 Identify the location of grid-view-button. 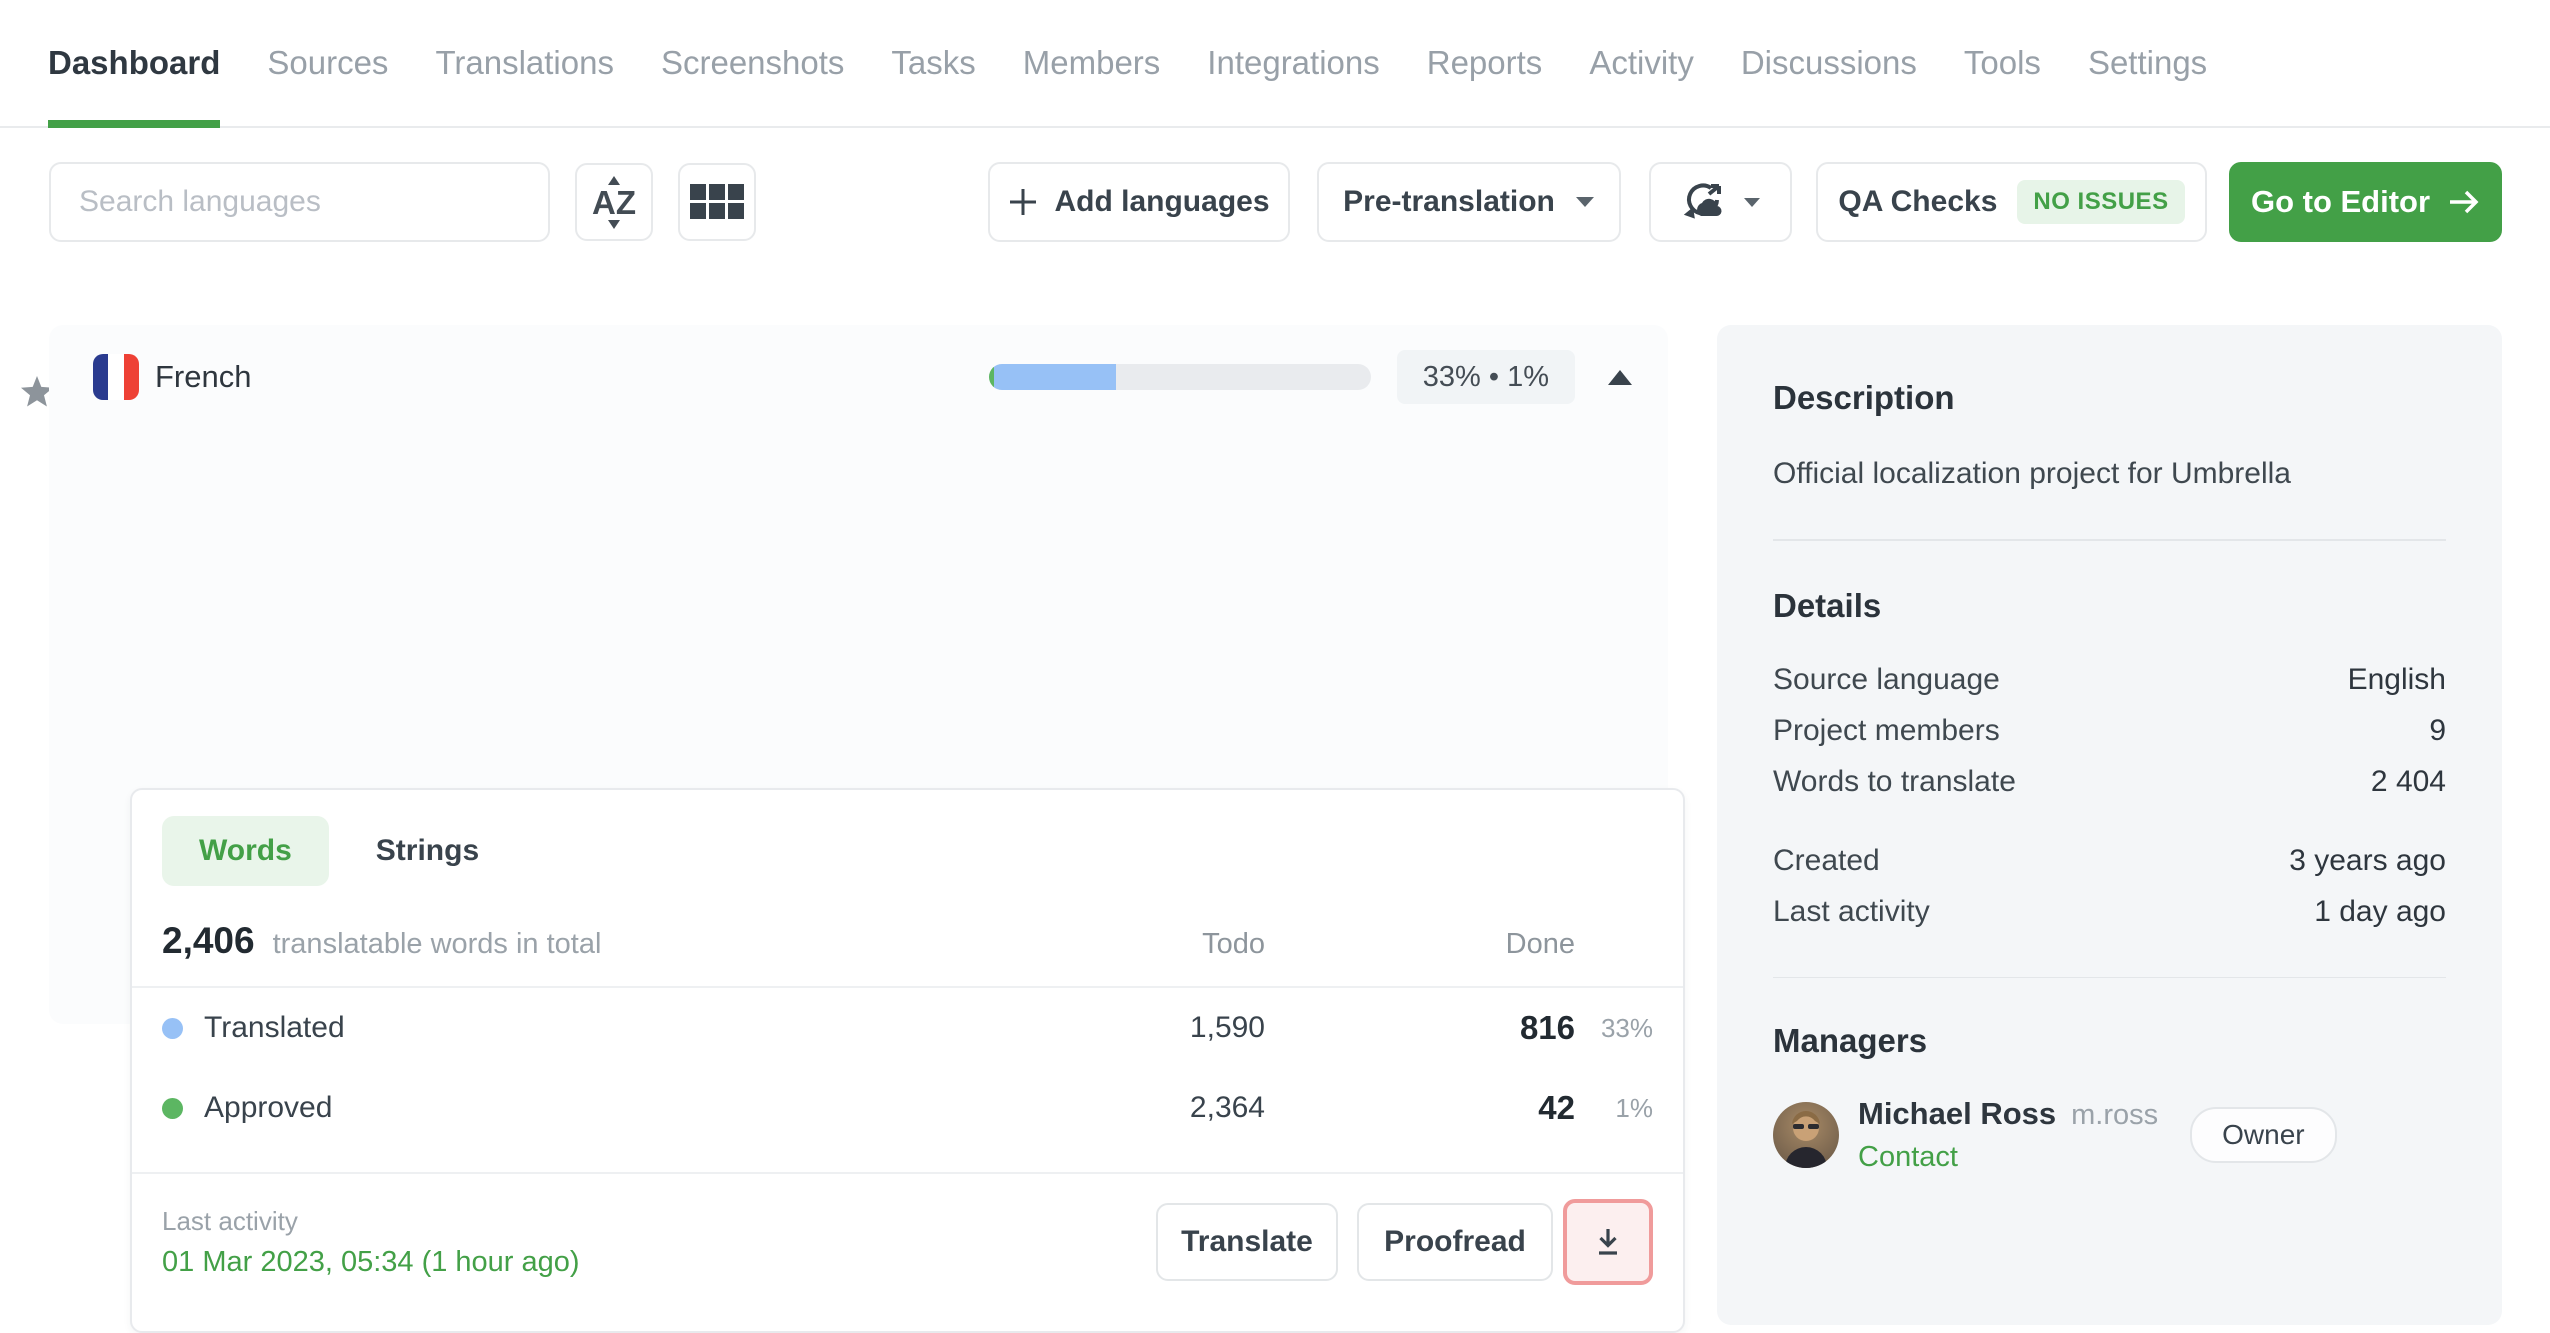
(717, 202).